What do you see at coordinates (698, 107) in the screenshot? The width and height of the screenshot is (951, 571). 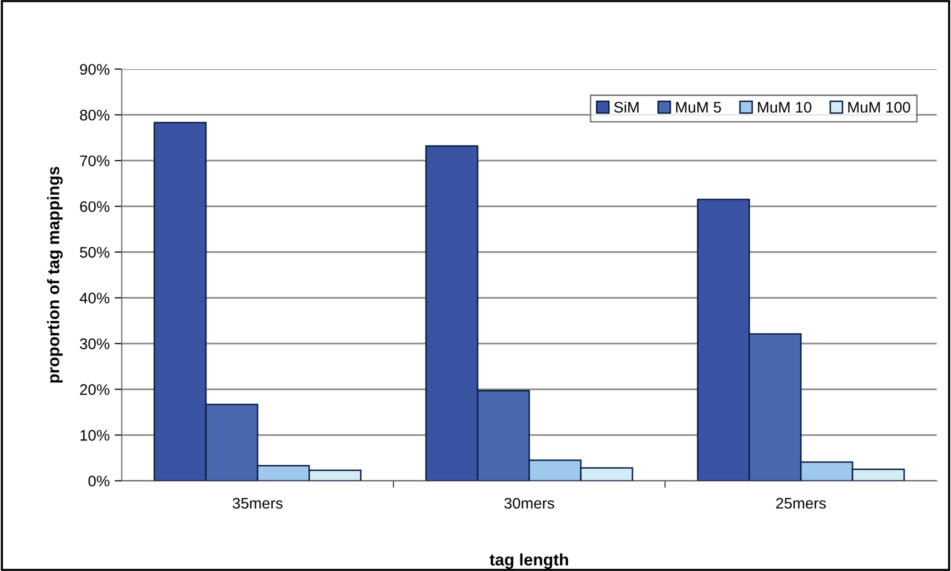 I see `legend-label: MuM 5` at bounding box center [698, 107].